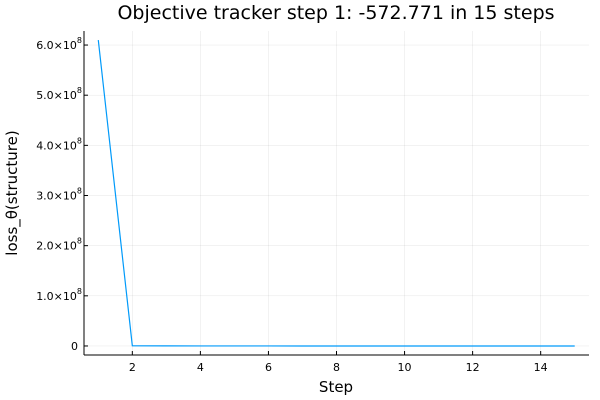 This screenshot has width=600, height=400. I want to click on y-tick-label: 5.0×10⁸, so click(59, 94).